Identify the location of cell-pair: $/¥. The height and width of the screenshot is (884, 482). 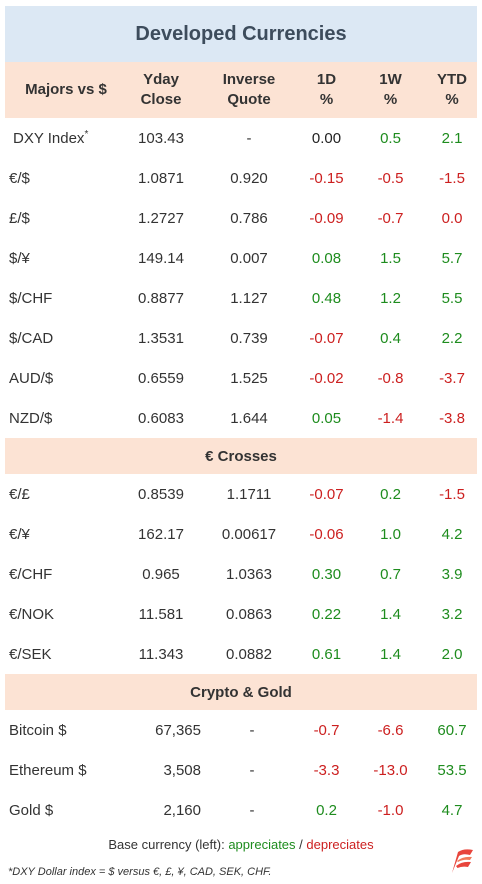
(64, 258).